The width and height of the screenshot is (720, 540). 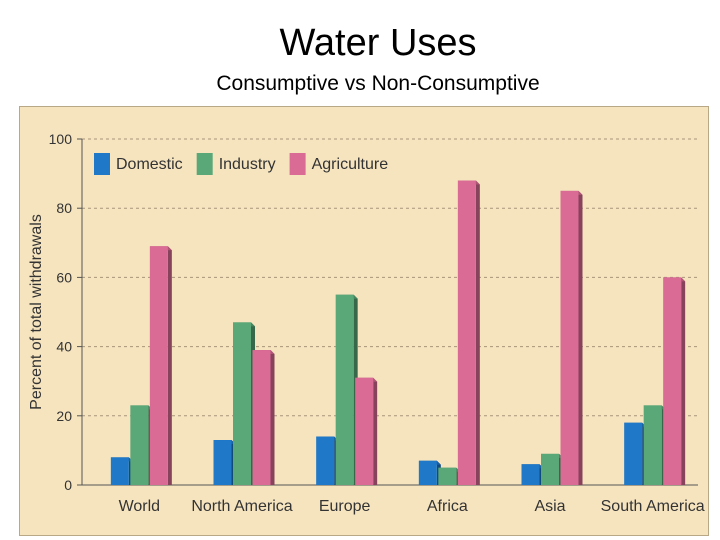 I want to click on y-tick-label: 100, so click(x=61, y=139).